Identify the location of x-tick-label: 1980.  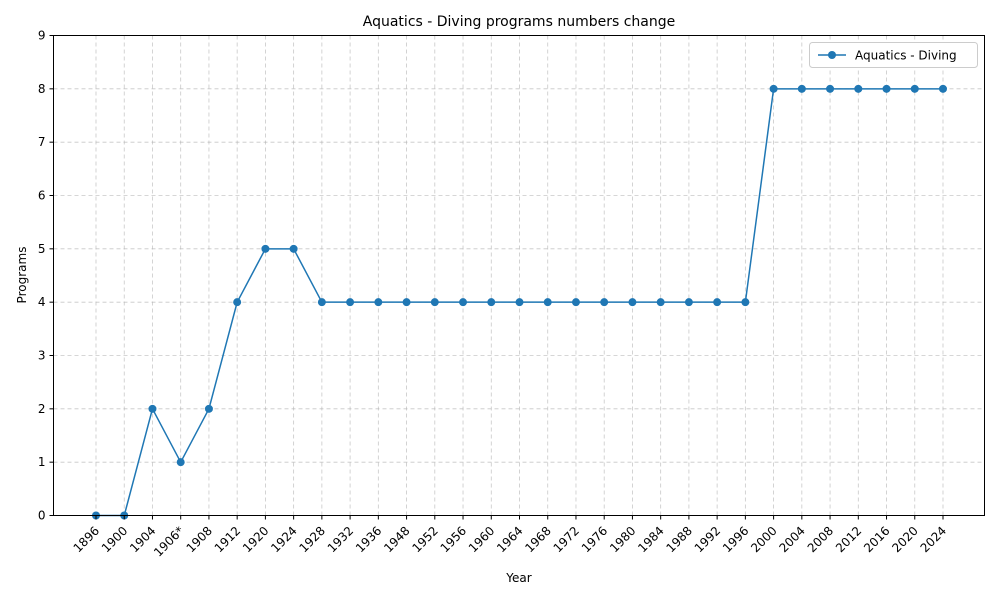
(622, 539).